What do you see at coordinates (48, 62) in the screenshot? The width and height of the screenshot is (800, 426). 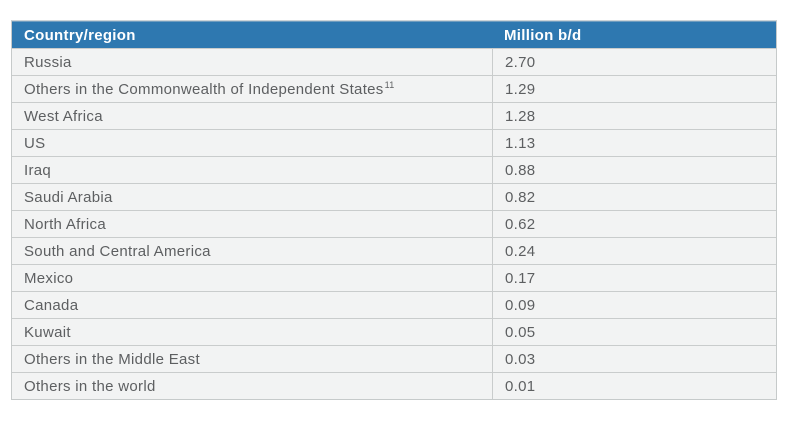 I see `country-label: Russia` at bounding box center [48, 62].